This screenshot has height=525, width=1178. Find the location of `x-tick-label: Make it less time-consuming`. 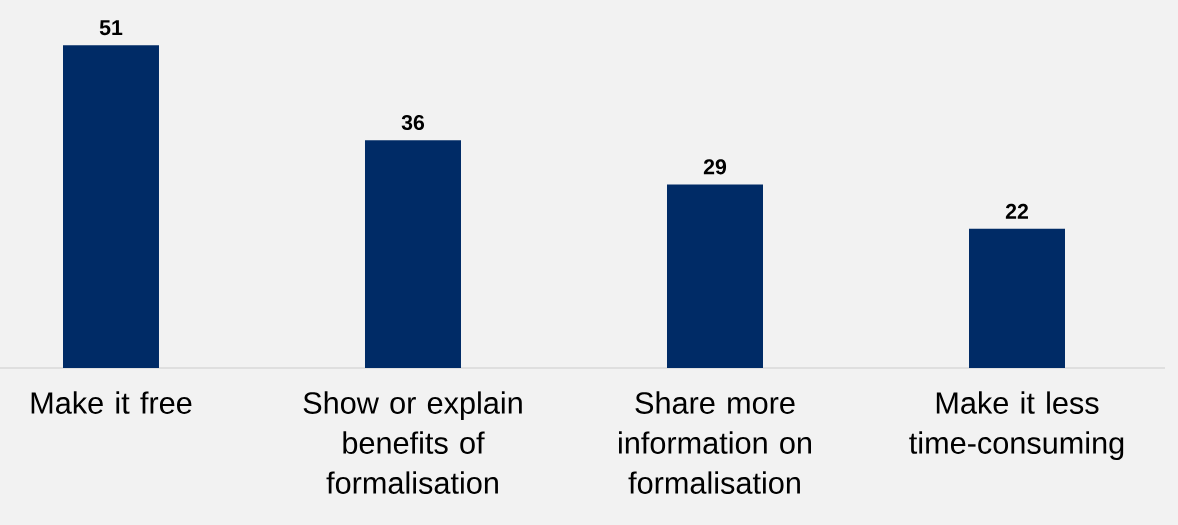

x-tick-label: Make it less time-consuming is located at coordinates (1016, 425).